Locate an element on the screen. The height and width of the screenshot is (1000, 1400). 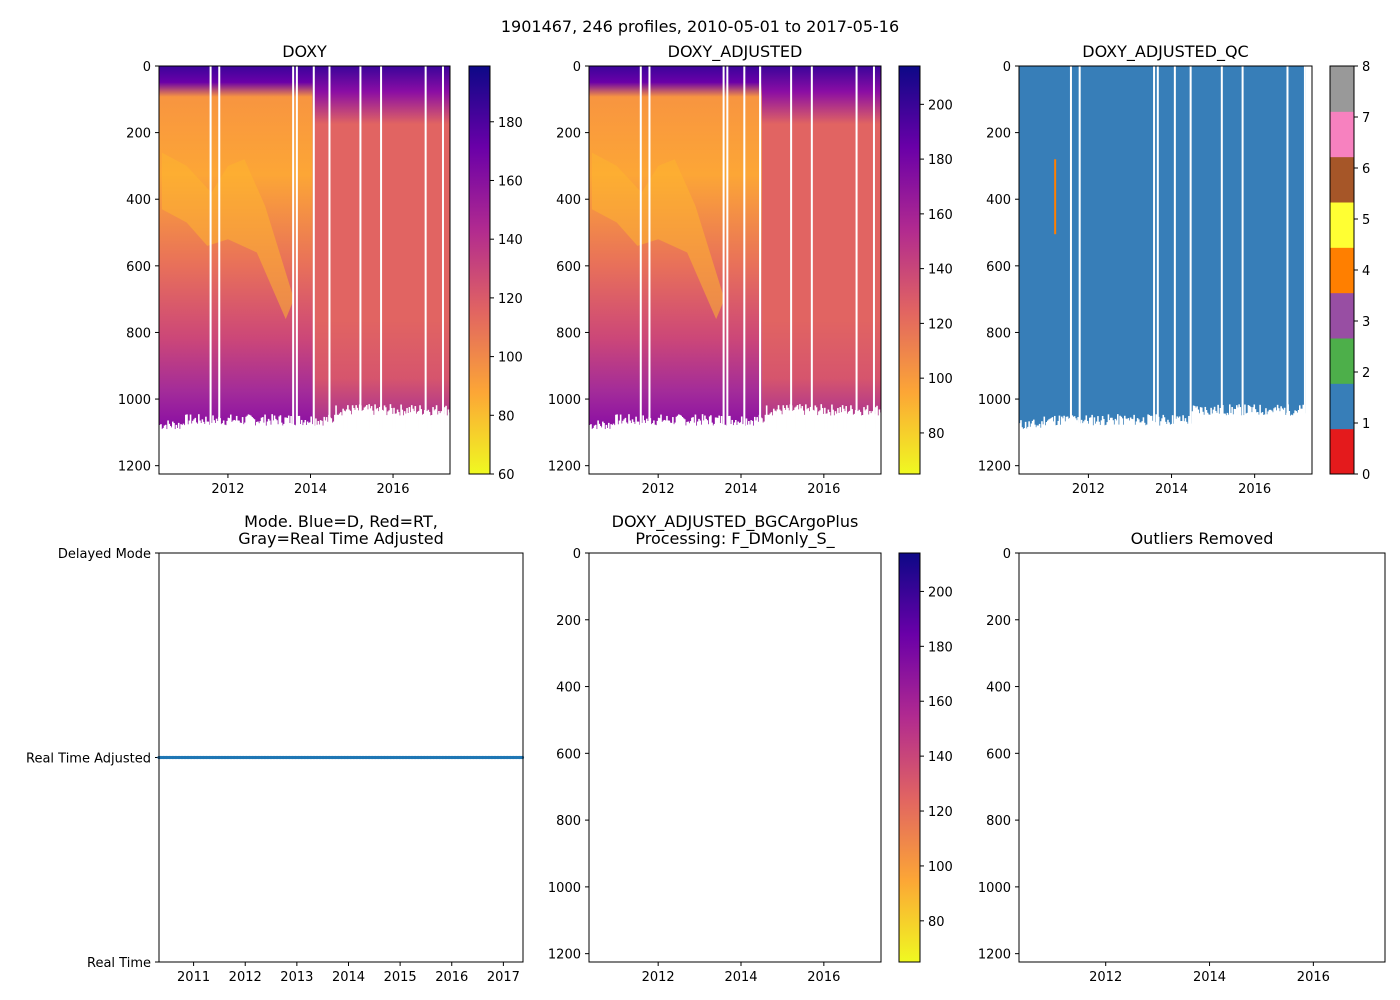
y-tick-label: 200 is located at coordinates (138, 134).